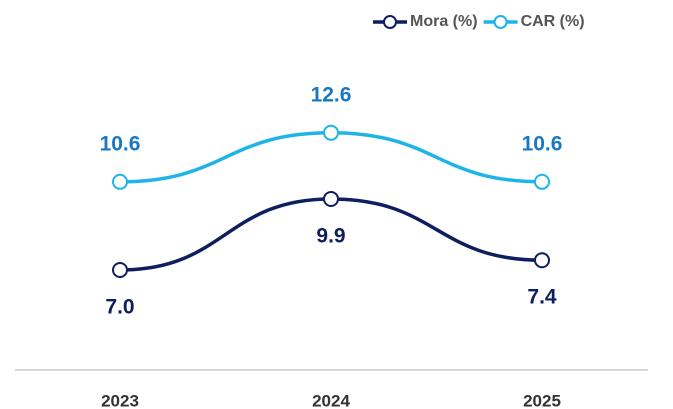  Describe the element at coordinates (120, 400) in the screenshot. I see `x-tick-label: 2023` at that location.